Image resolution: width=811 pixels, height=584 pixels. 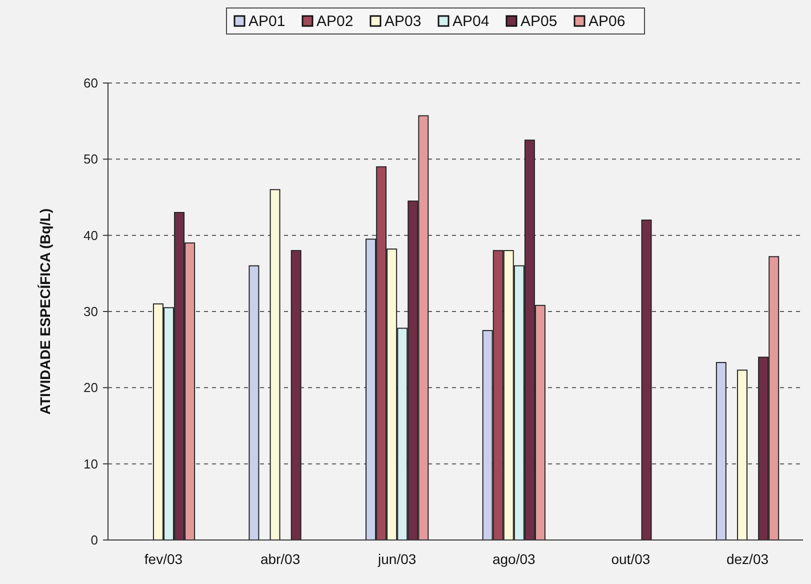 I want to click on x-tick-label: ago/03, so click(x=514, y=559).